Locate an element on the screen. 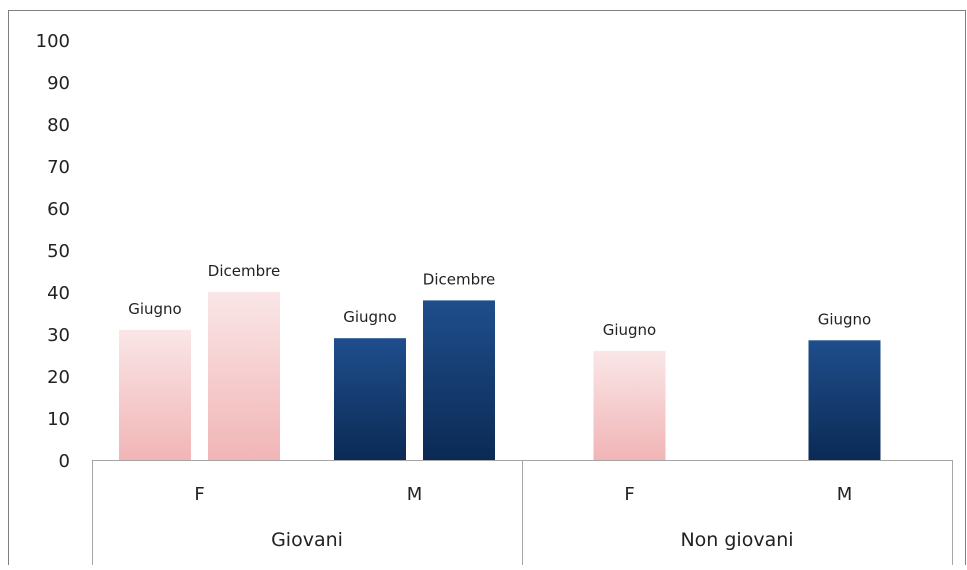 The image size is (967, 570). y-tick-label: 60 is located at coordinates (58, 209).